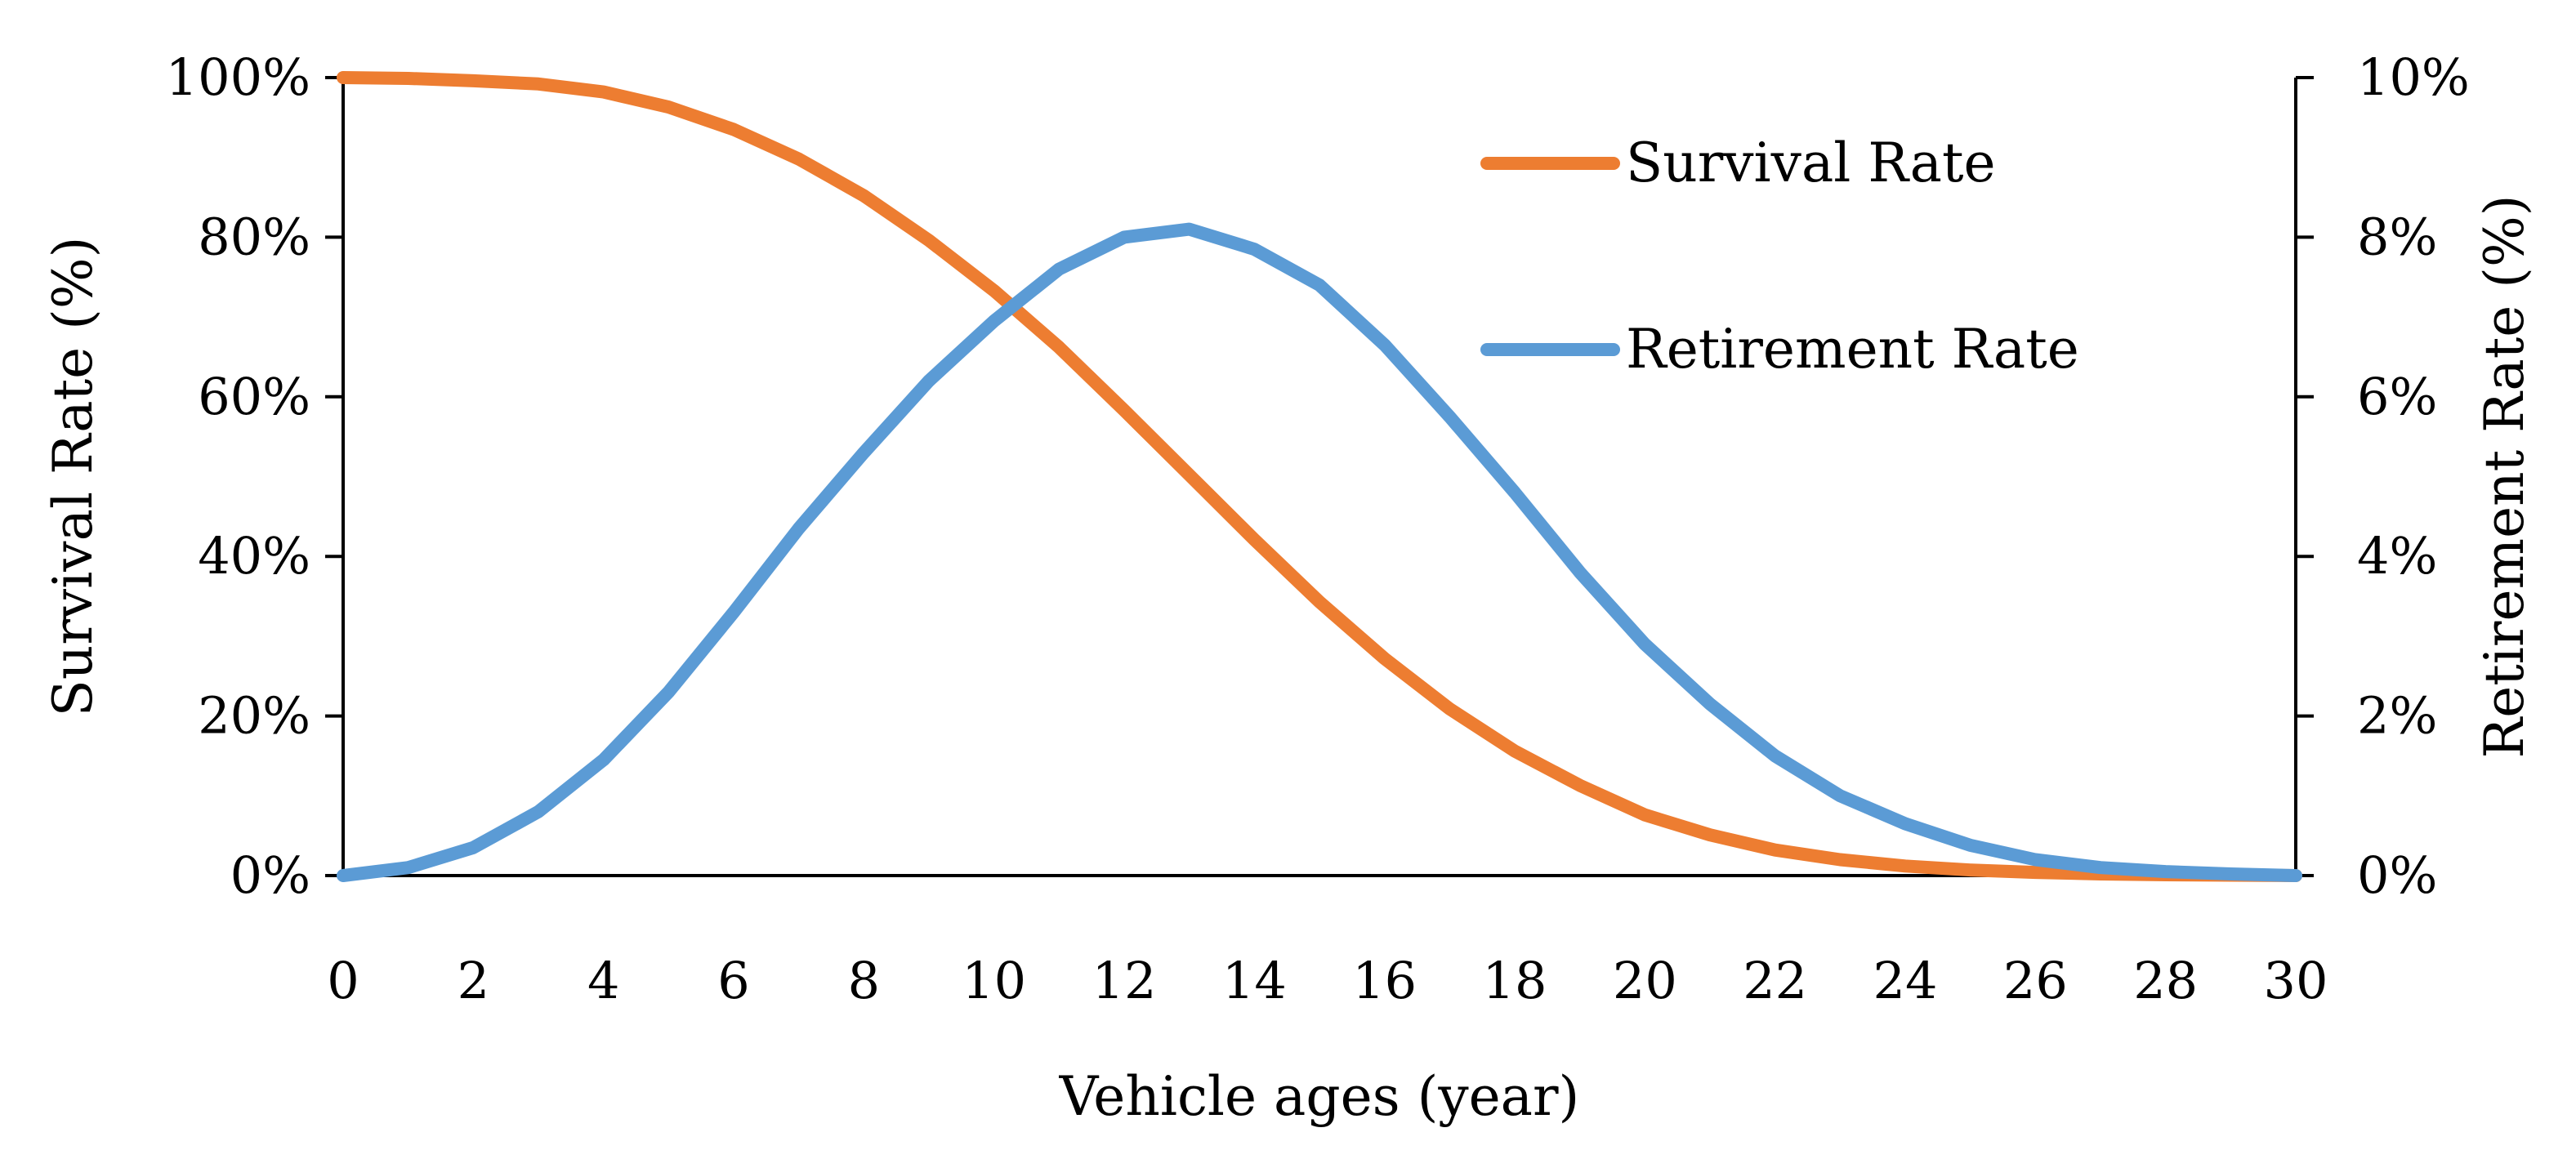 The height and width of the screenshot is (1159, 2576). I want to click on x-tick-label: 4, so click(603, 980).